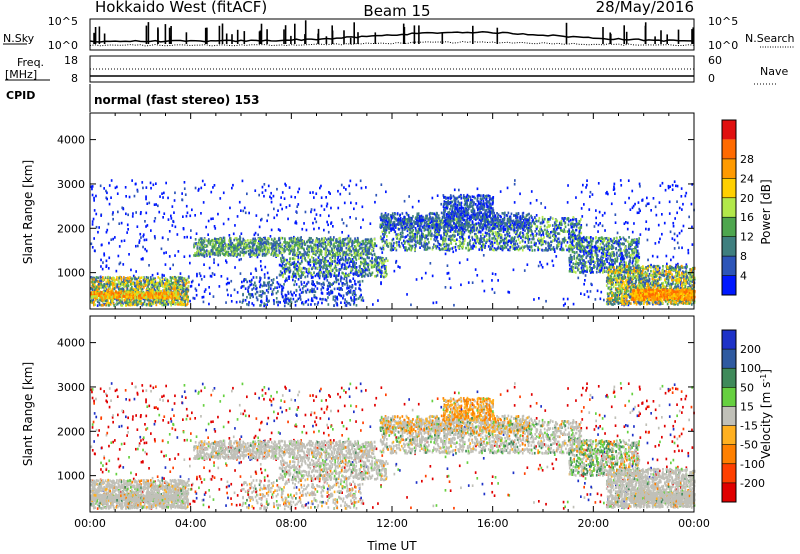 The image size is (800, 554). What do you see at coordinates (715, 60) in the screenshot?
I see `nave-tick-top: 60` at bounding box center [715, 60].